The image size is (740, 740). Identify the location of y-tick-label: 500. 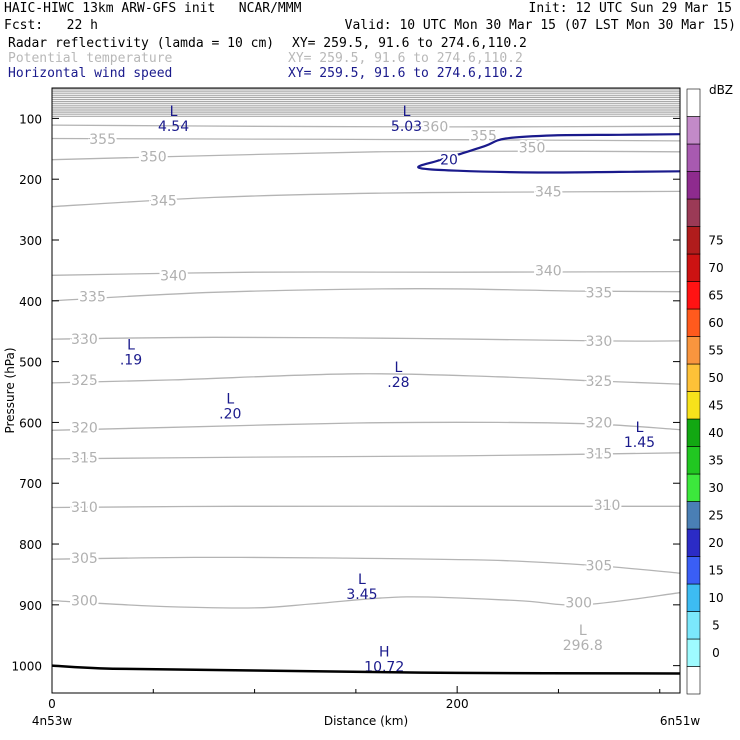
(30, 363).